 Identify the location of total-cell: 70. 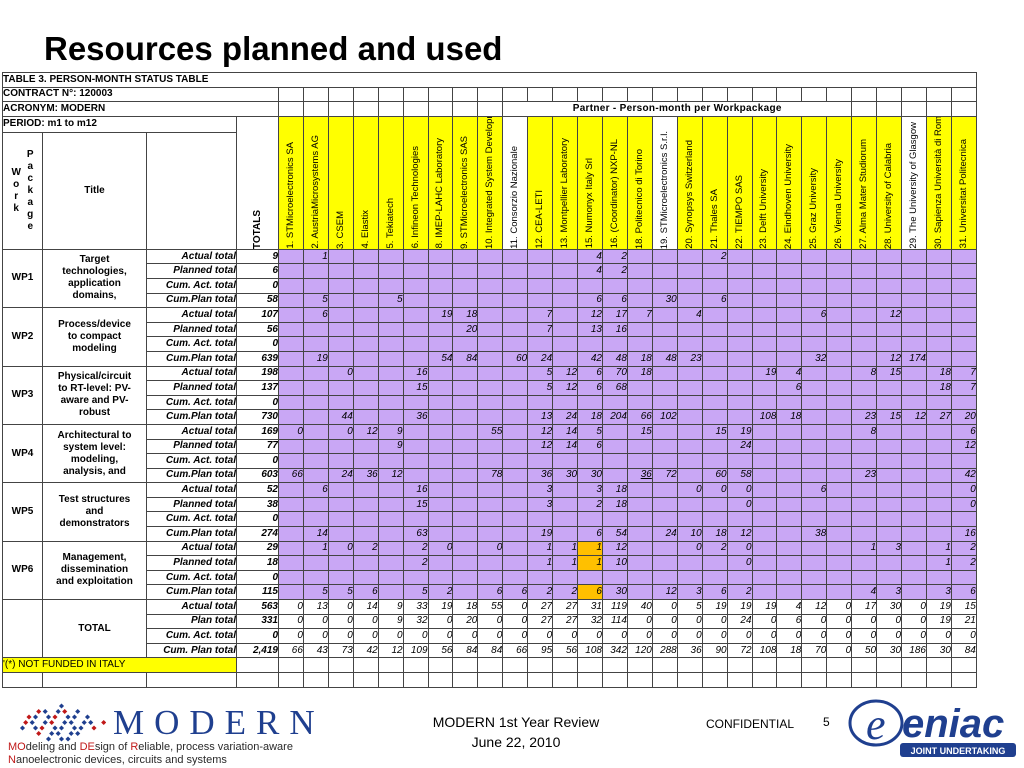
(814, 650).